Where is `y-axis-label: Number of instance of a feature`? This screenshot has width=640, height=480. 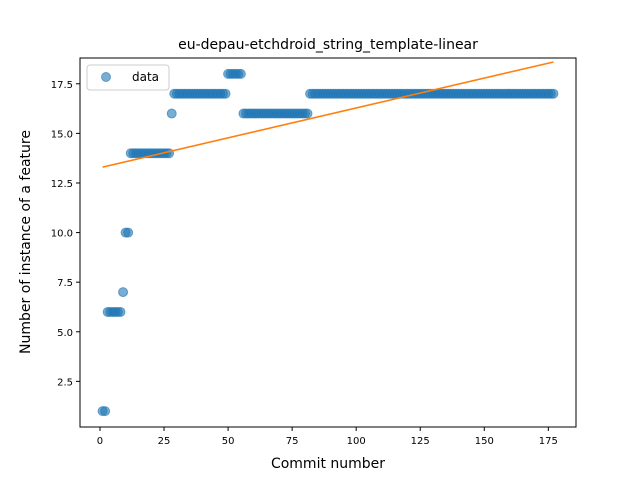 y-axis-label: Number of instance of a feature is located at coordinates (26, 242).